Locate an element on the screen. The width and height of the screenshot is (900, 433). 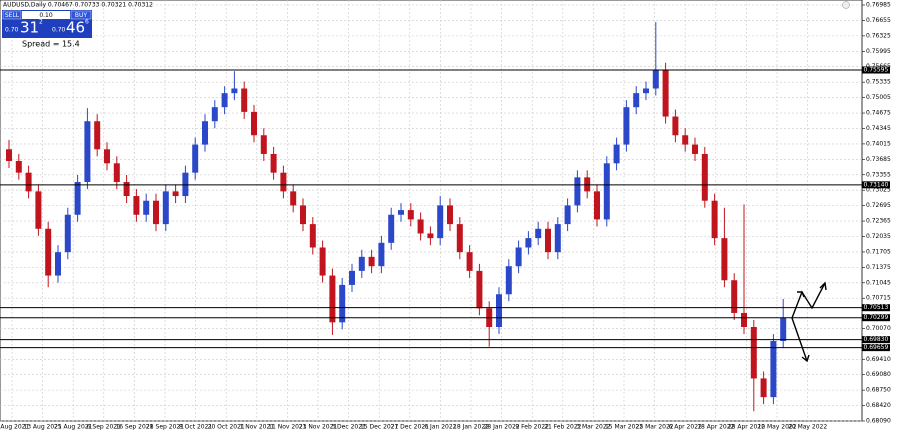
bid-sup: 2 is located at coordinates (41, 22).